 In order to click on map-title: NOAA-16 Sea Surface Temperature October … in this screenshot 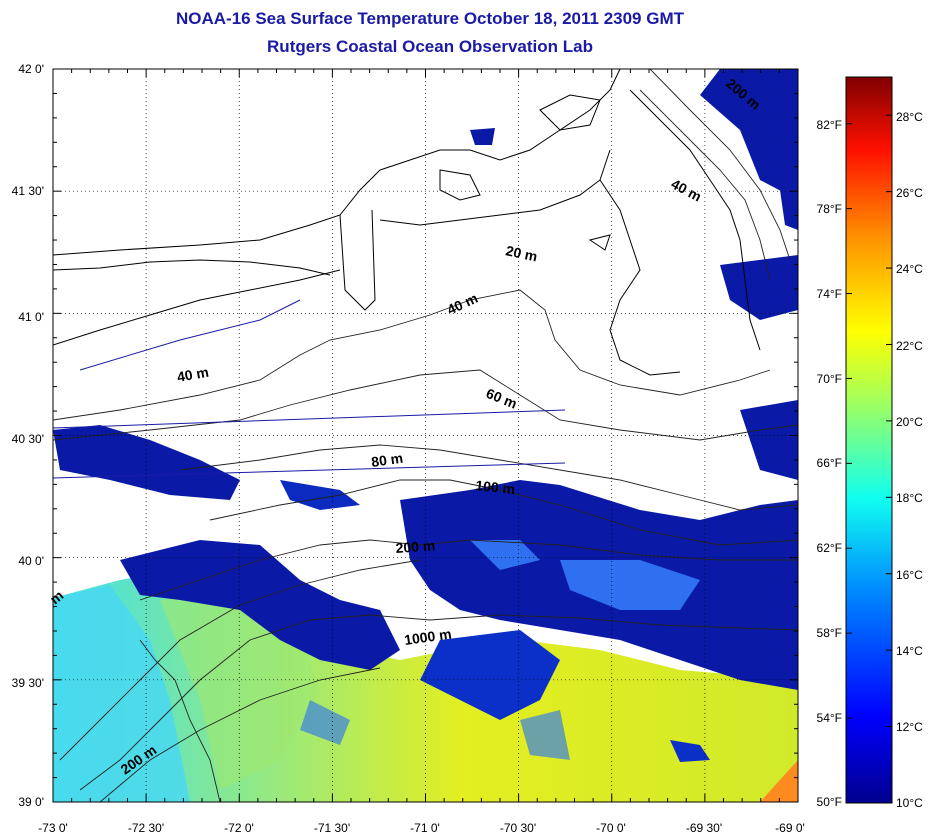, I will do `click(430, 18)`.